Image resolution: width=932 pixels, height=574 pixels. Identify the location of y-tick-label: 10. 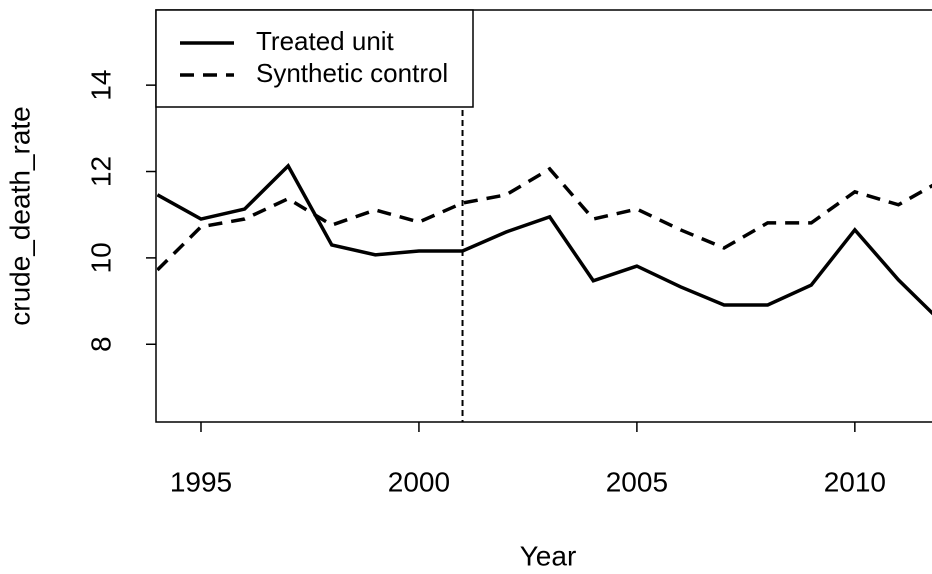
(100, 257).